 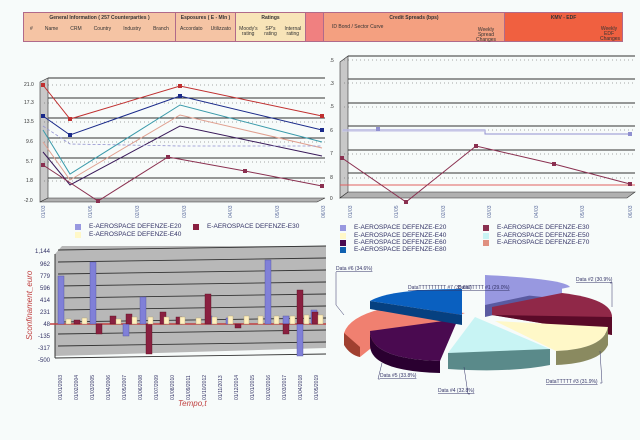 I want to click on column-header-crm: CRM, so click(x=76, y=29).